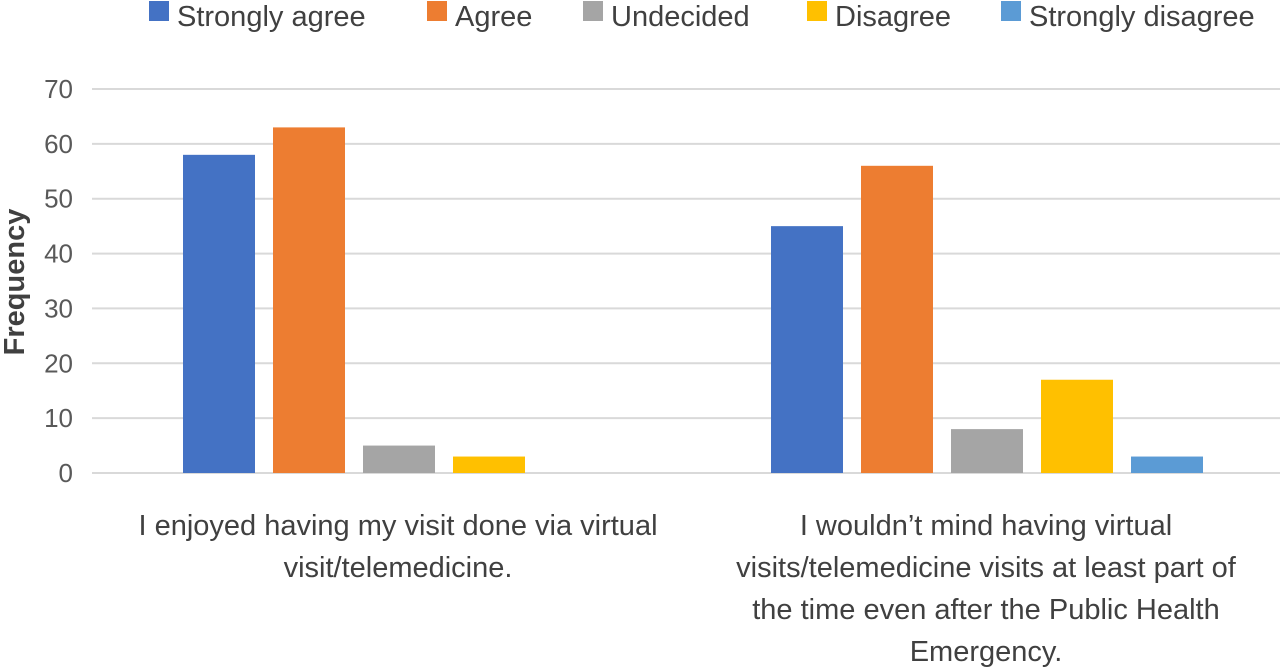  What do you see at coordinates (15, 282) in the screenshot?
I see `y-axis-title: Frequency` at bounding box center [15, 282].